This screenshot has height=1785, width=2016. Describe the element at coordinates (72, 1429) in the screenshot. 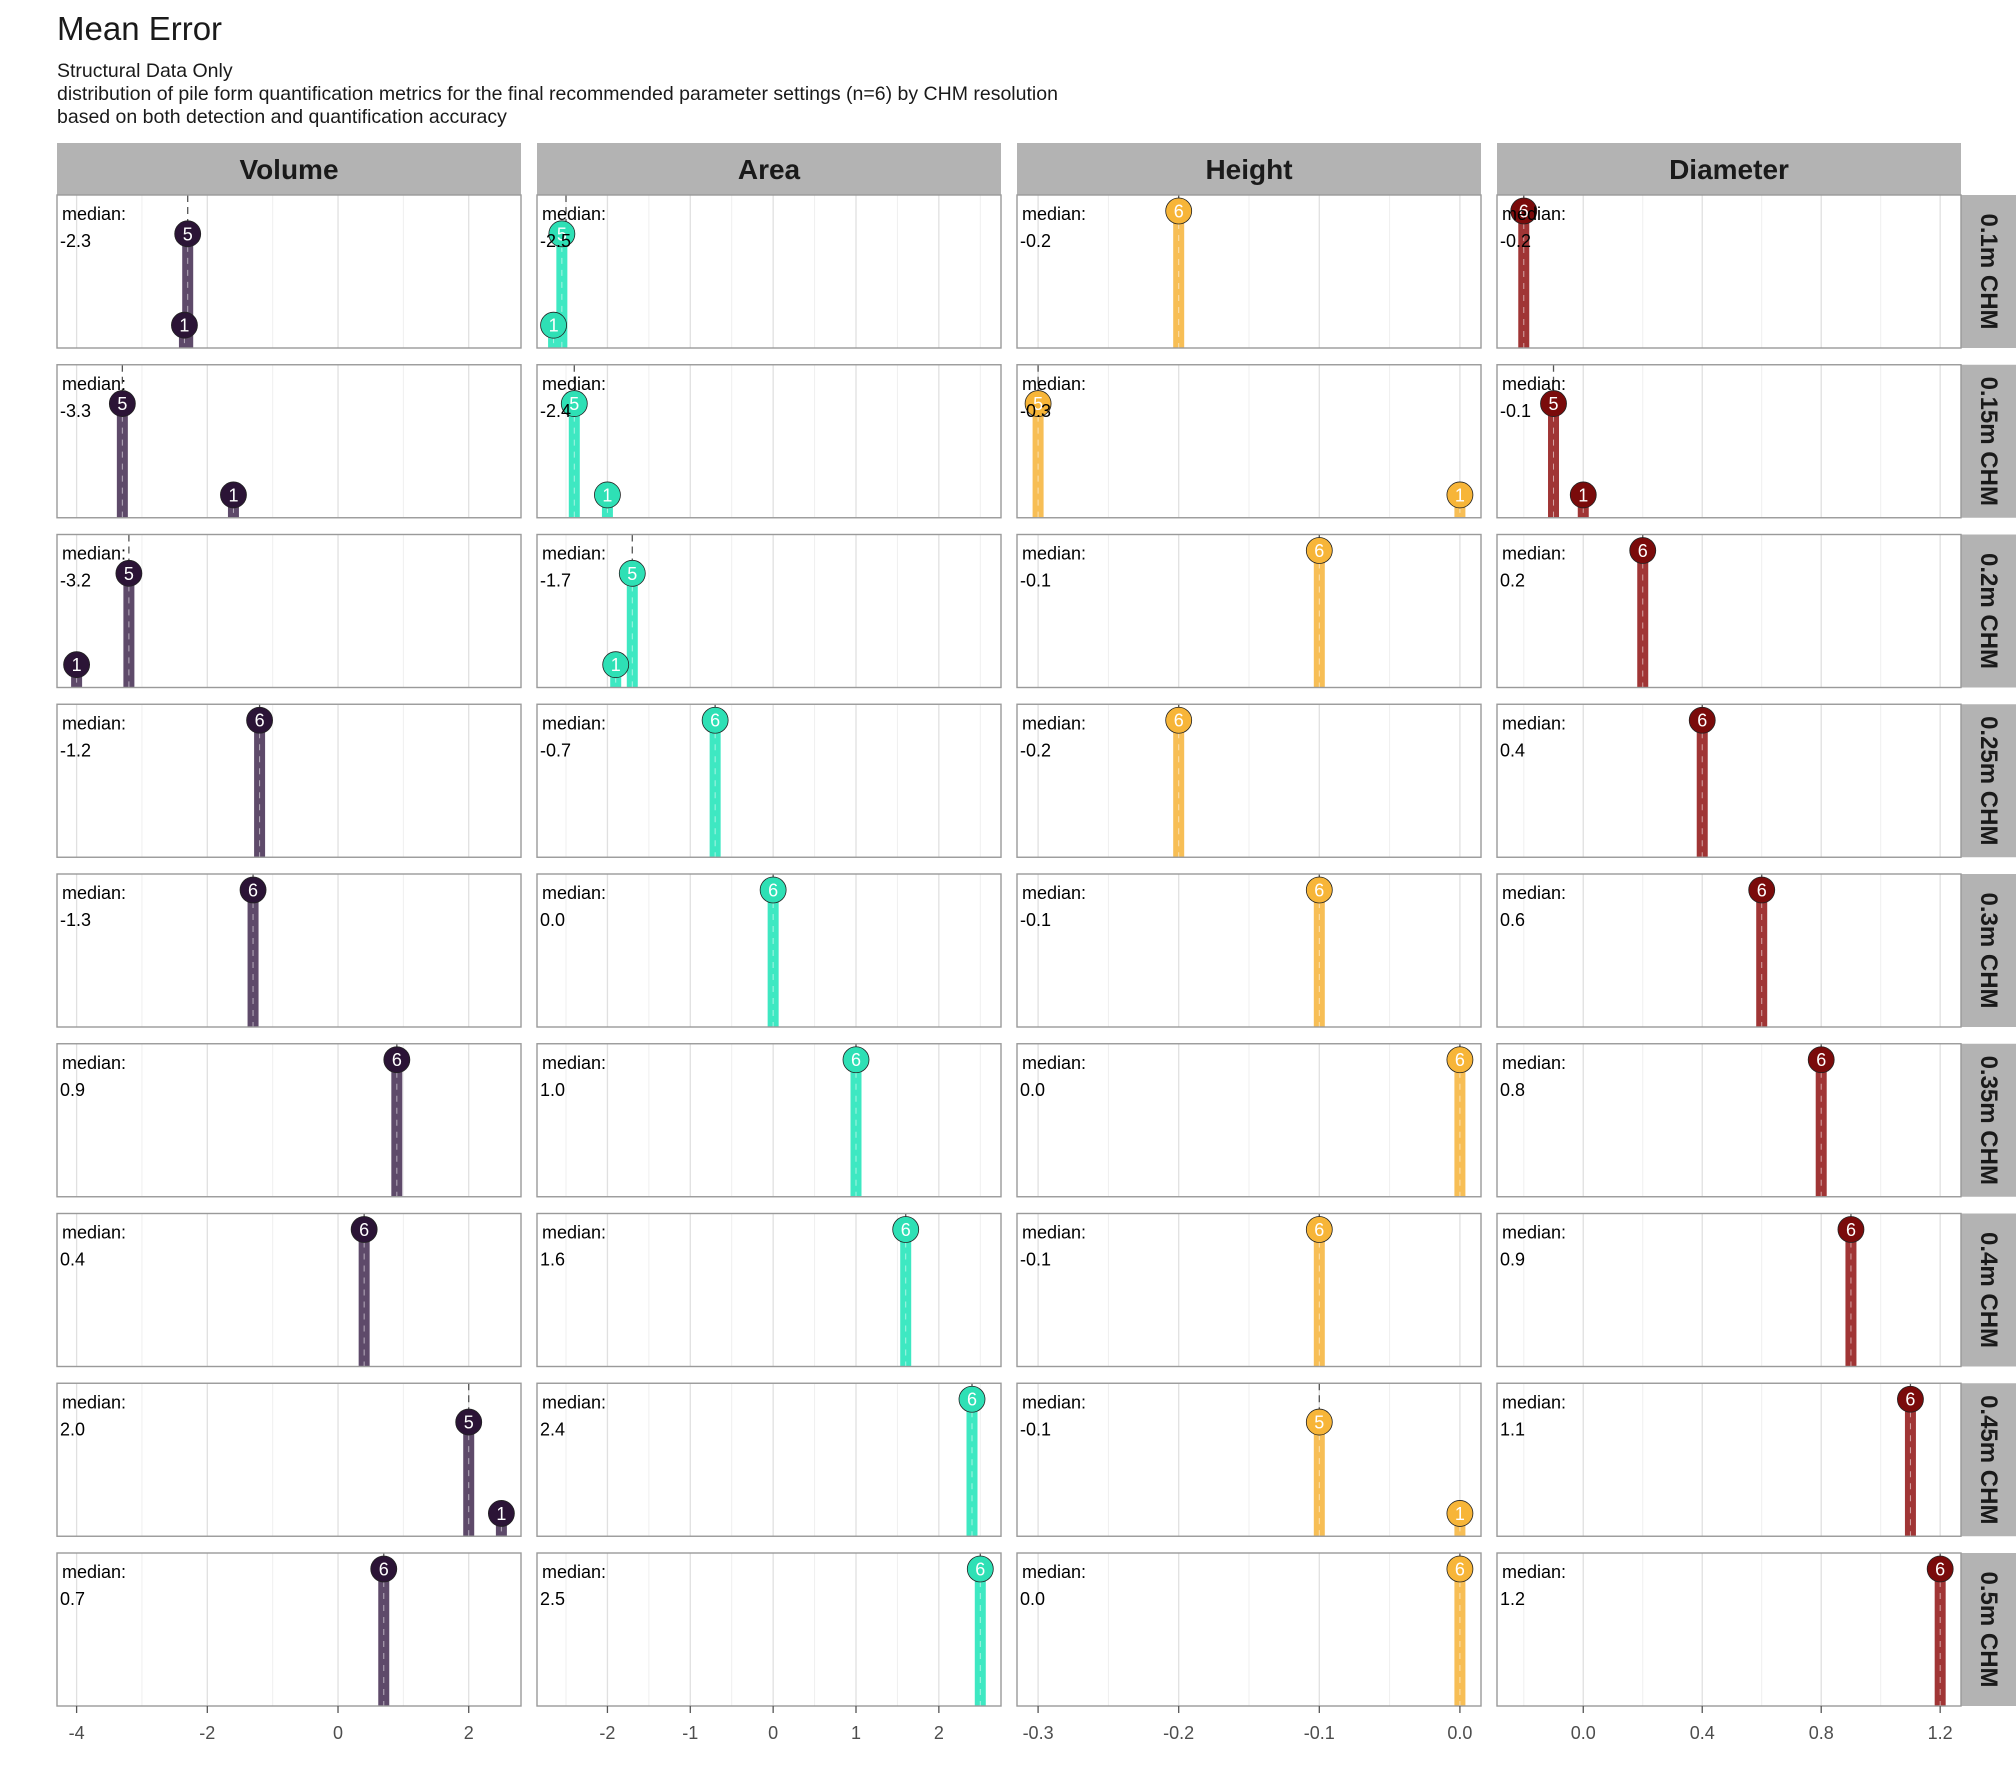

I see `median-value-label: 2.0` at that location.